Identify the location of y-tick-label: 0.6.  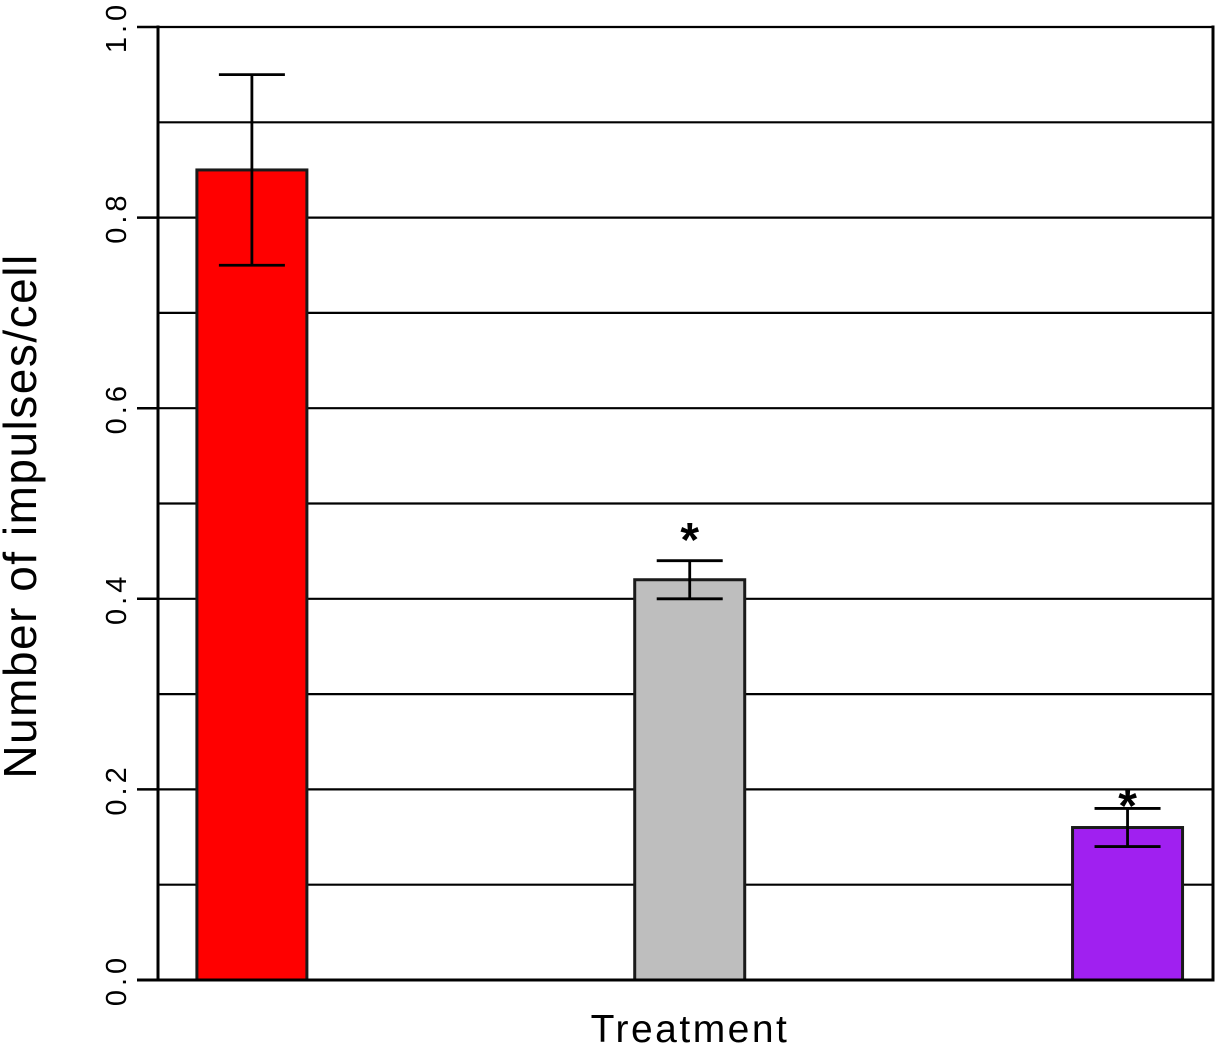
(117, 408).